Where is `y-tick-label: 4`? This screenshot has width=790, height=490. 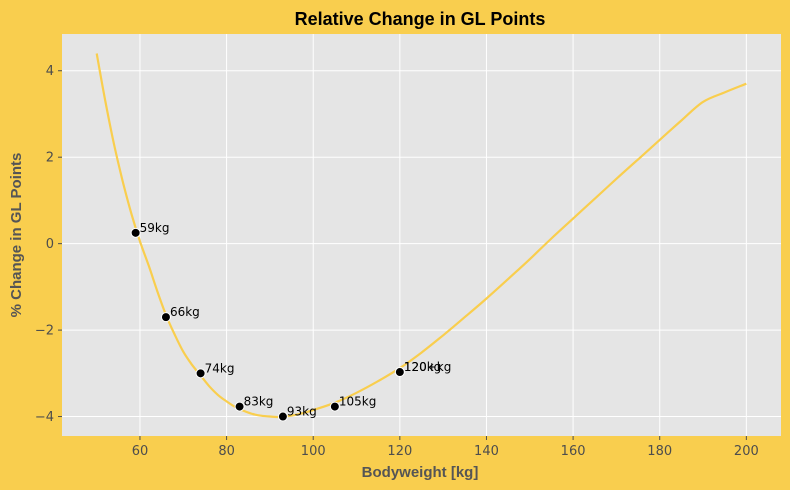 y-tick-label: 4 is located at coordinates (50, 71).